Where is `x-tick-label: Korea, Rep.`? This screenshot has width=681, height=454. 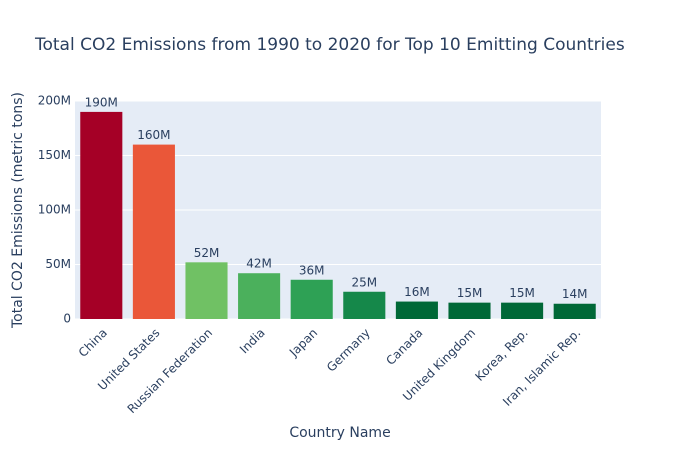 x-tick-label: Korea, Rep. is located at coordinates (502, 355).